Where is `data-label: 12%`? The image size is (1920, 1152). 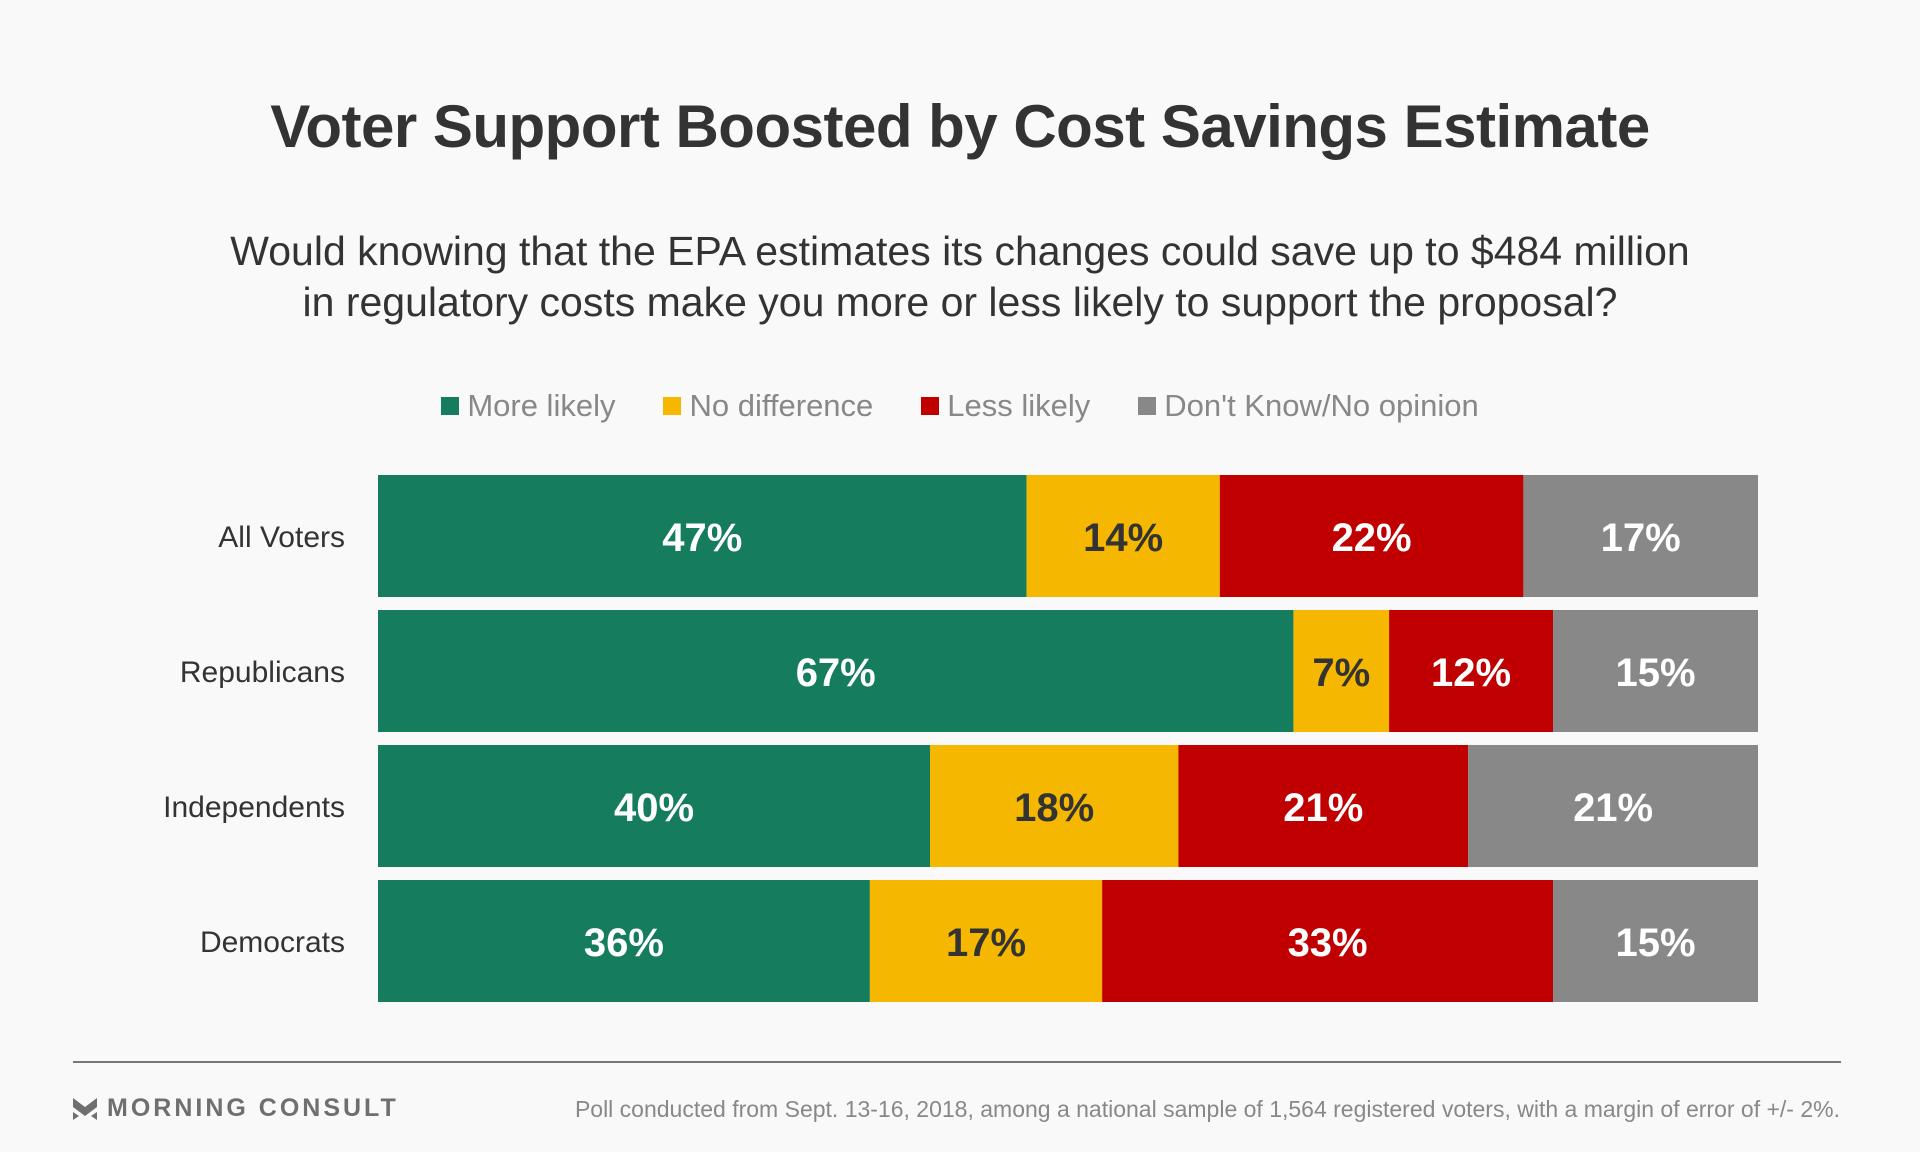
data-label: 12% is located at coordinates (1471, 673).